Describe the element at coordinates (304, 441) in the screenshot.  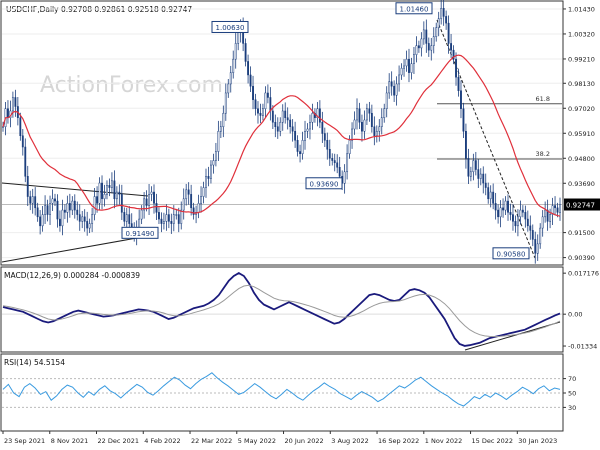
I see `x-tick-label: 20 Jun 2022` at that location.